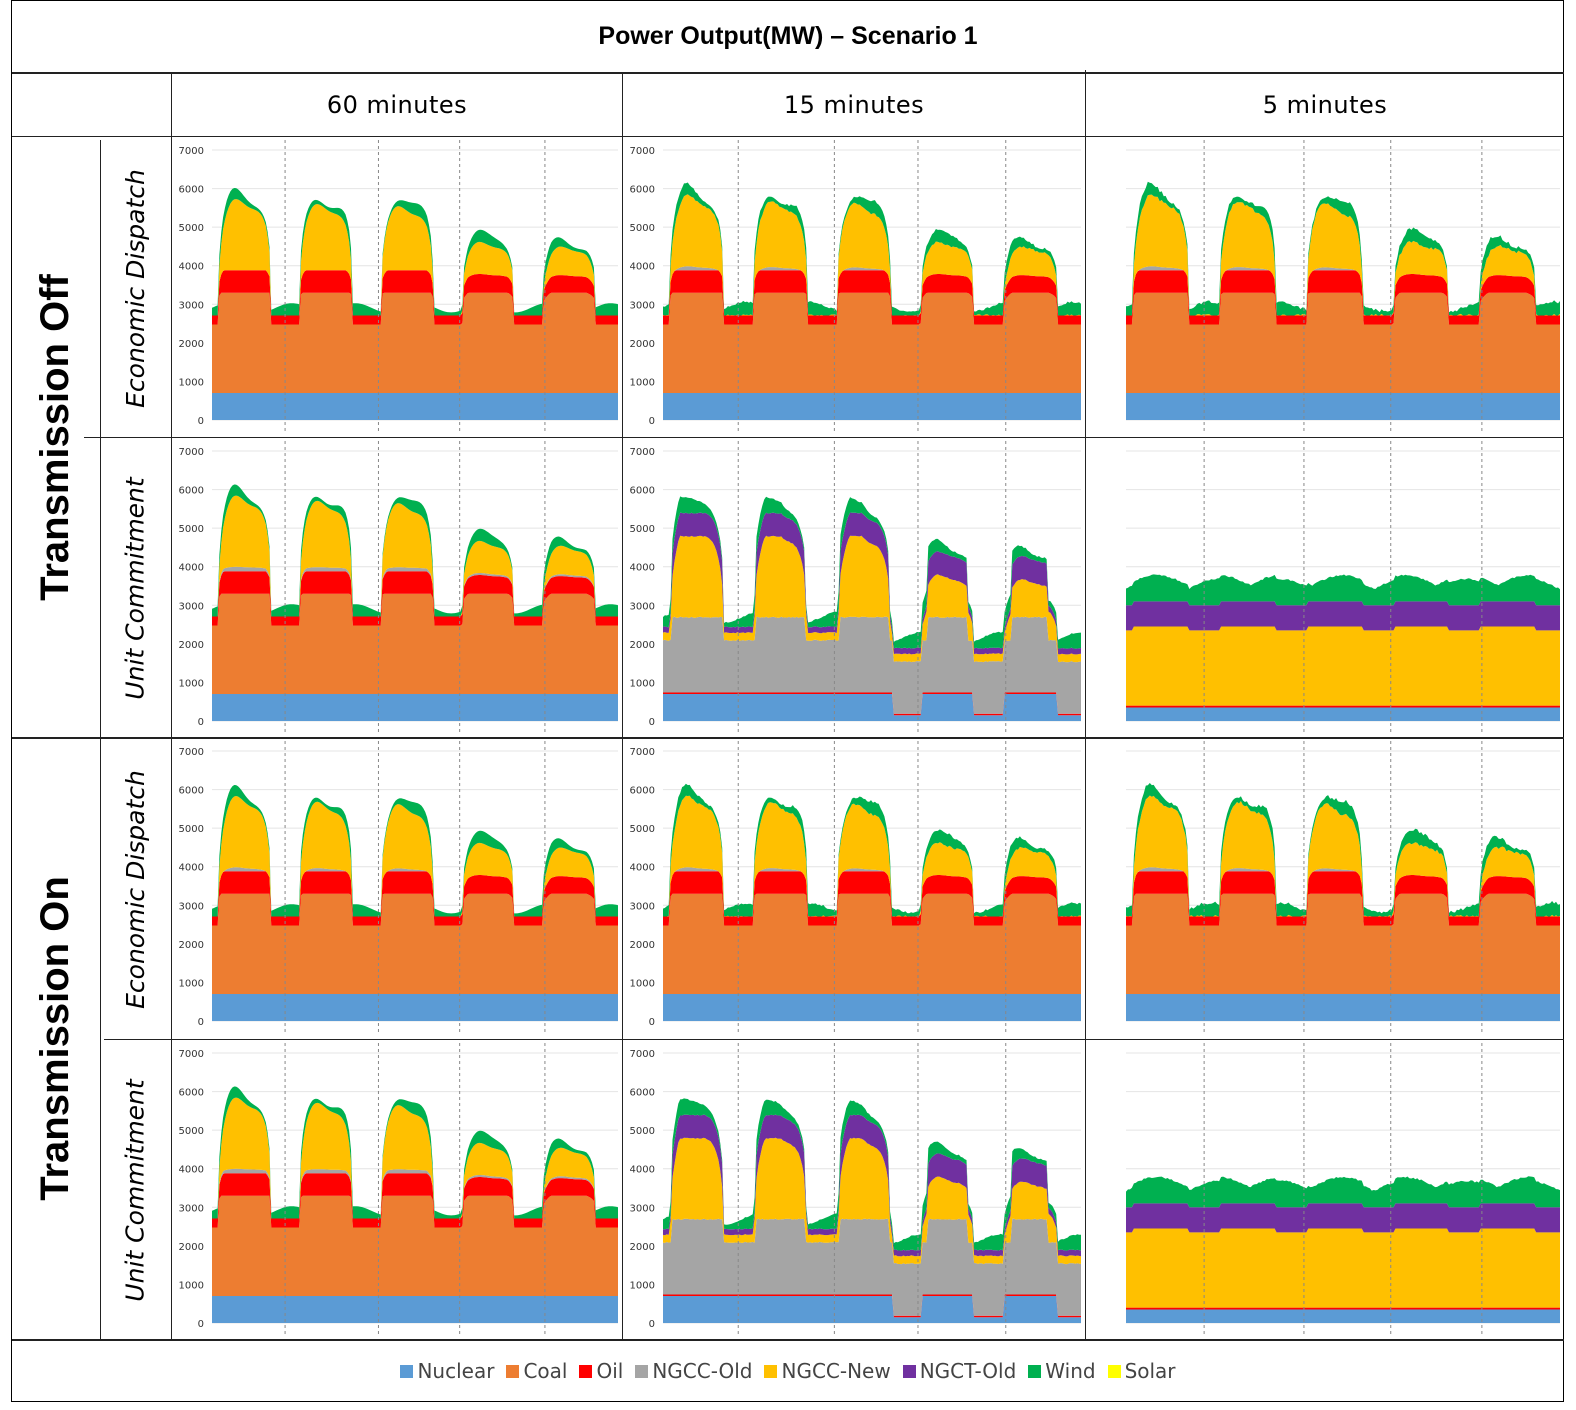  I want to click on legend-item-ngcc-old: NGCC-Old, so click(693, 1371).